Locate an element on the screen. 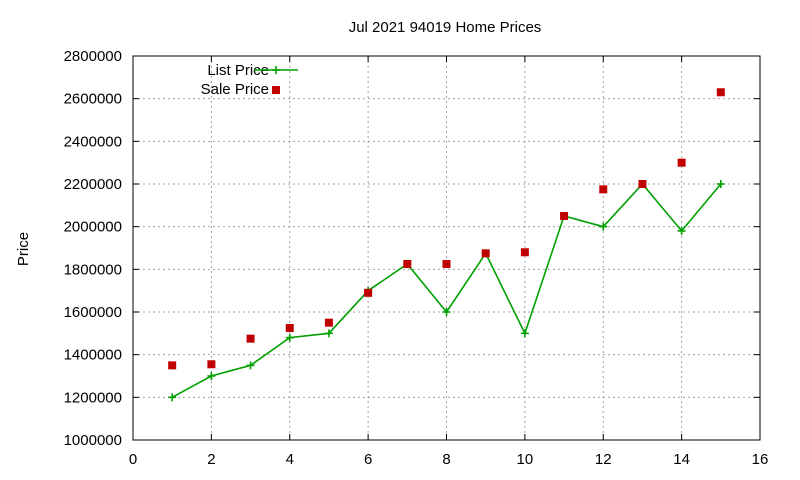 The height and width of the screenshot is (480, 800). chart-title: Jul 2021 94019 Home Prices is located at coordinates (445, 27).